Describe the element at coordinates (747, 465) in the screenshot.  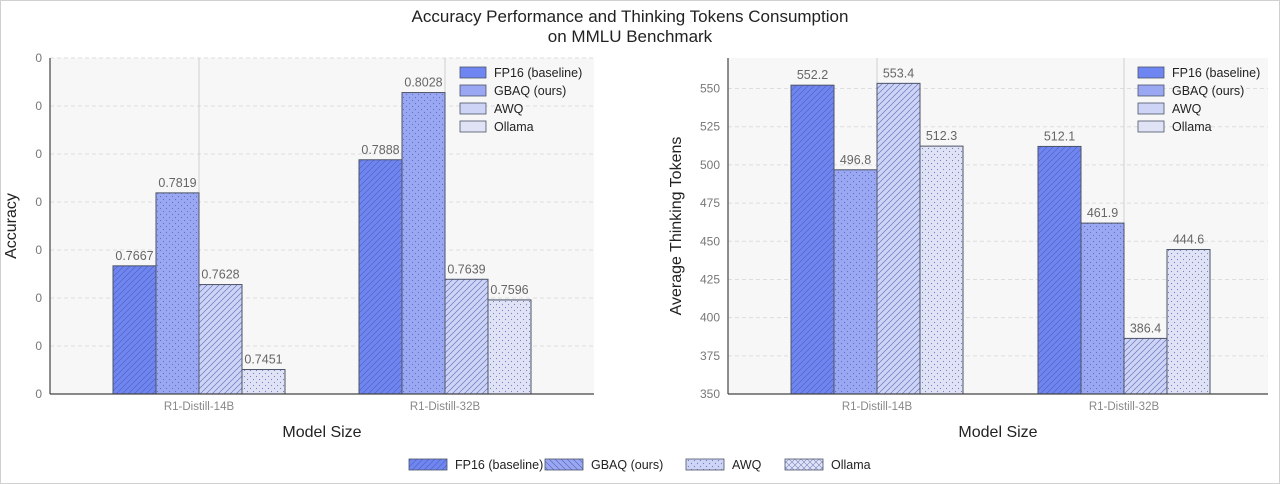
I see `bottom-legend-label: AWQ` at that location.